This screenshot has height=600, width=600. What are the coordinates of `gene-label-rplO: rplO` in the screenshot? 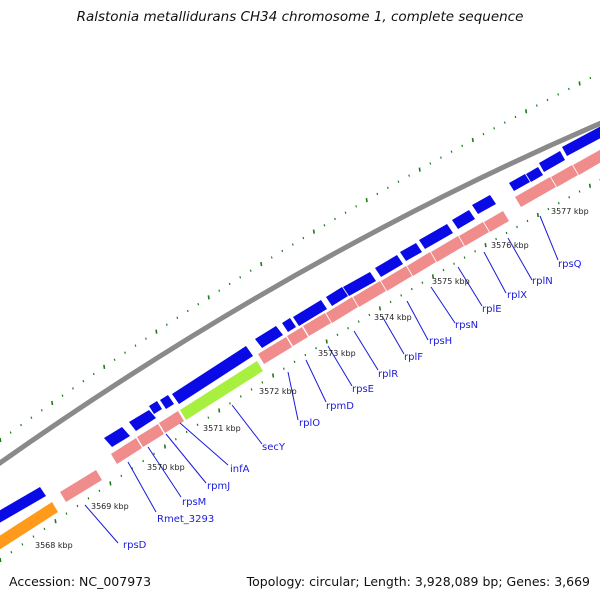 It's located at (309, 423).